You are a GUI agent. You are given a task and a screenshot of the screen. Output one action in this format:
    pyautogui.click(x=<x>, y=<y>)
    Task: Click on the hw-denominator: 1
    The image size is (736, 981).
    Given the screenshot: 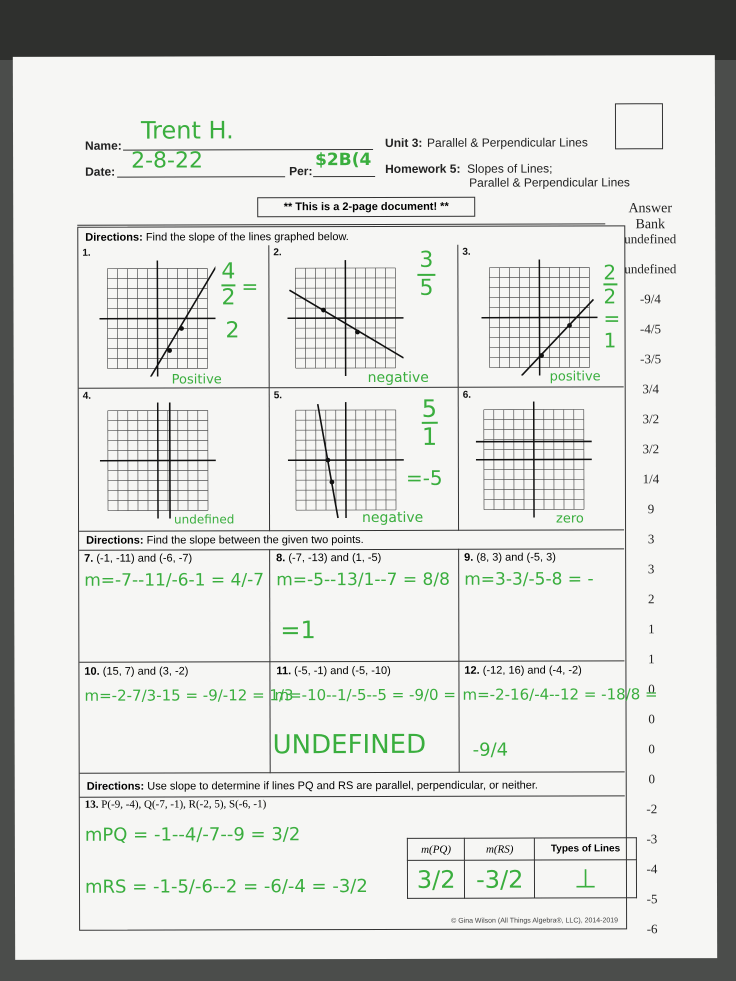 What is the action you would take?
    pyautogui.click(x=429, y=436)
    